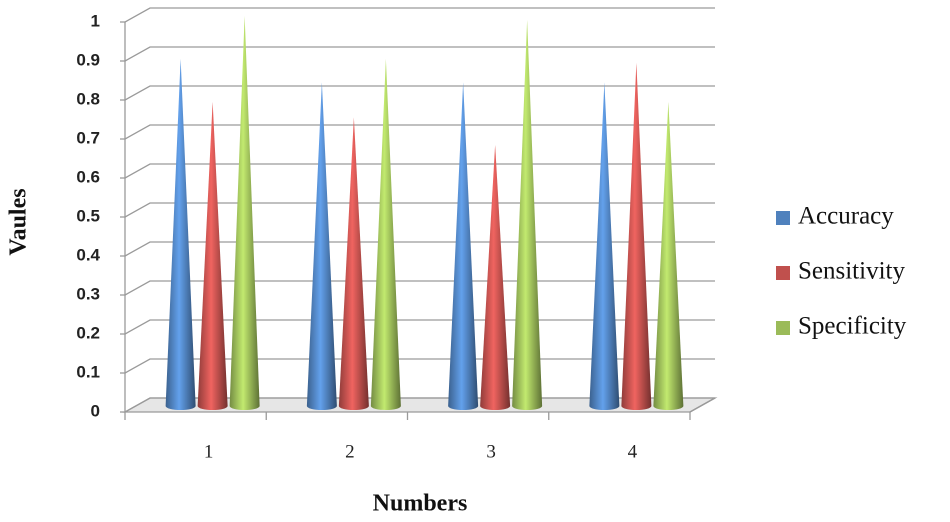  I want to click on y-tick-label: 1, so click(95, 20).